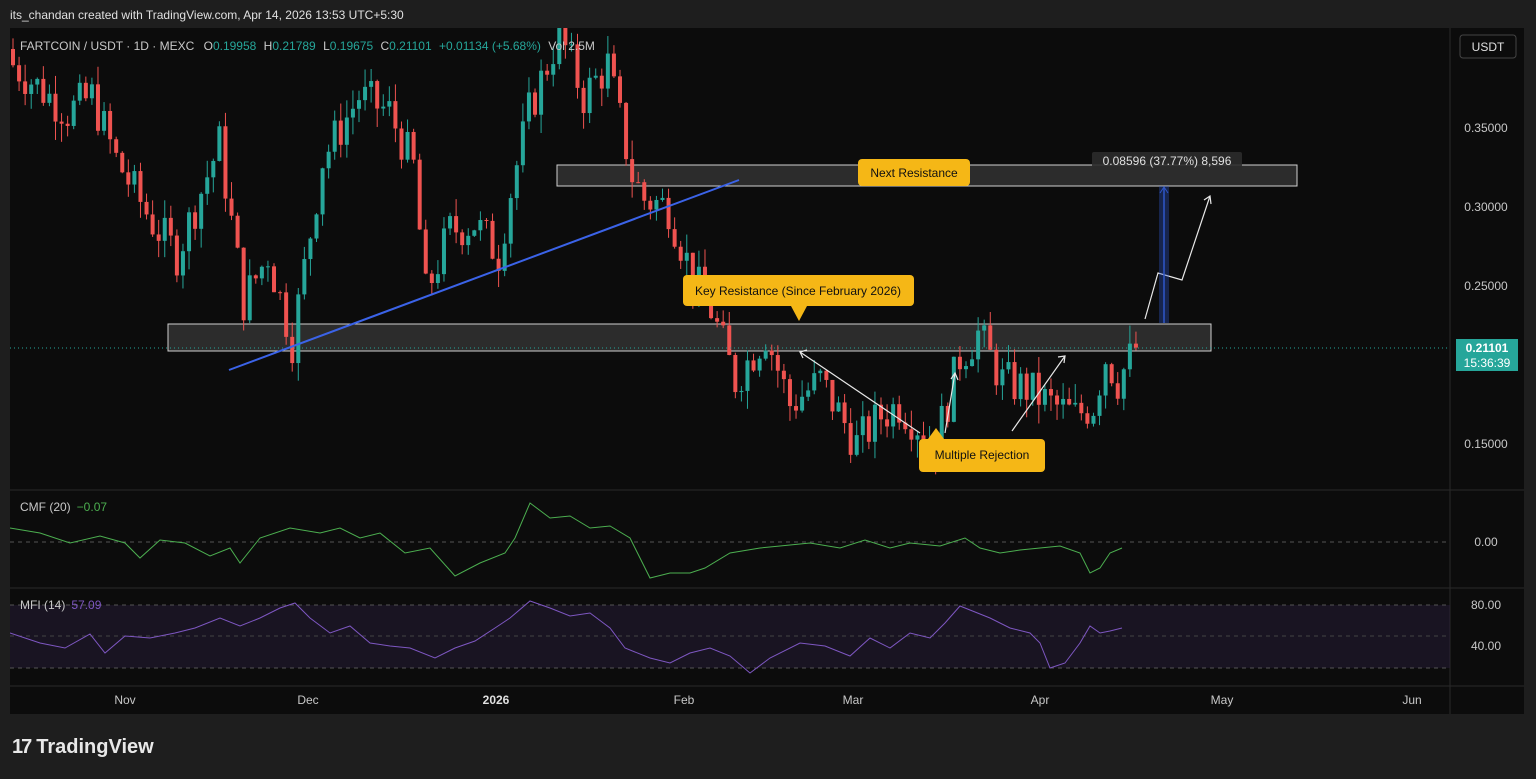 This screenshot has height=779, width=1536. I want to click on time-label: Jun, so click(1411, 700).